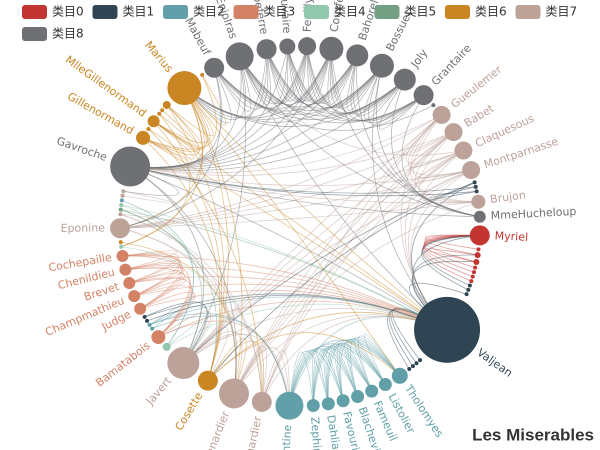  Describe the element at coordinates (285, 17) in the screenshot. I see `node-label: Prouvaire` at that location.